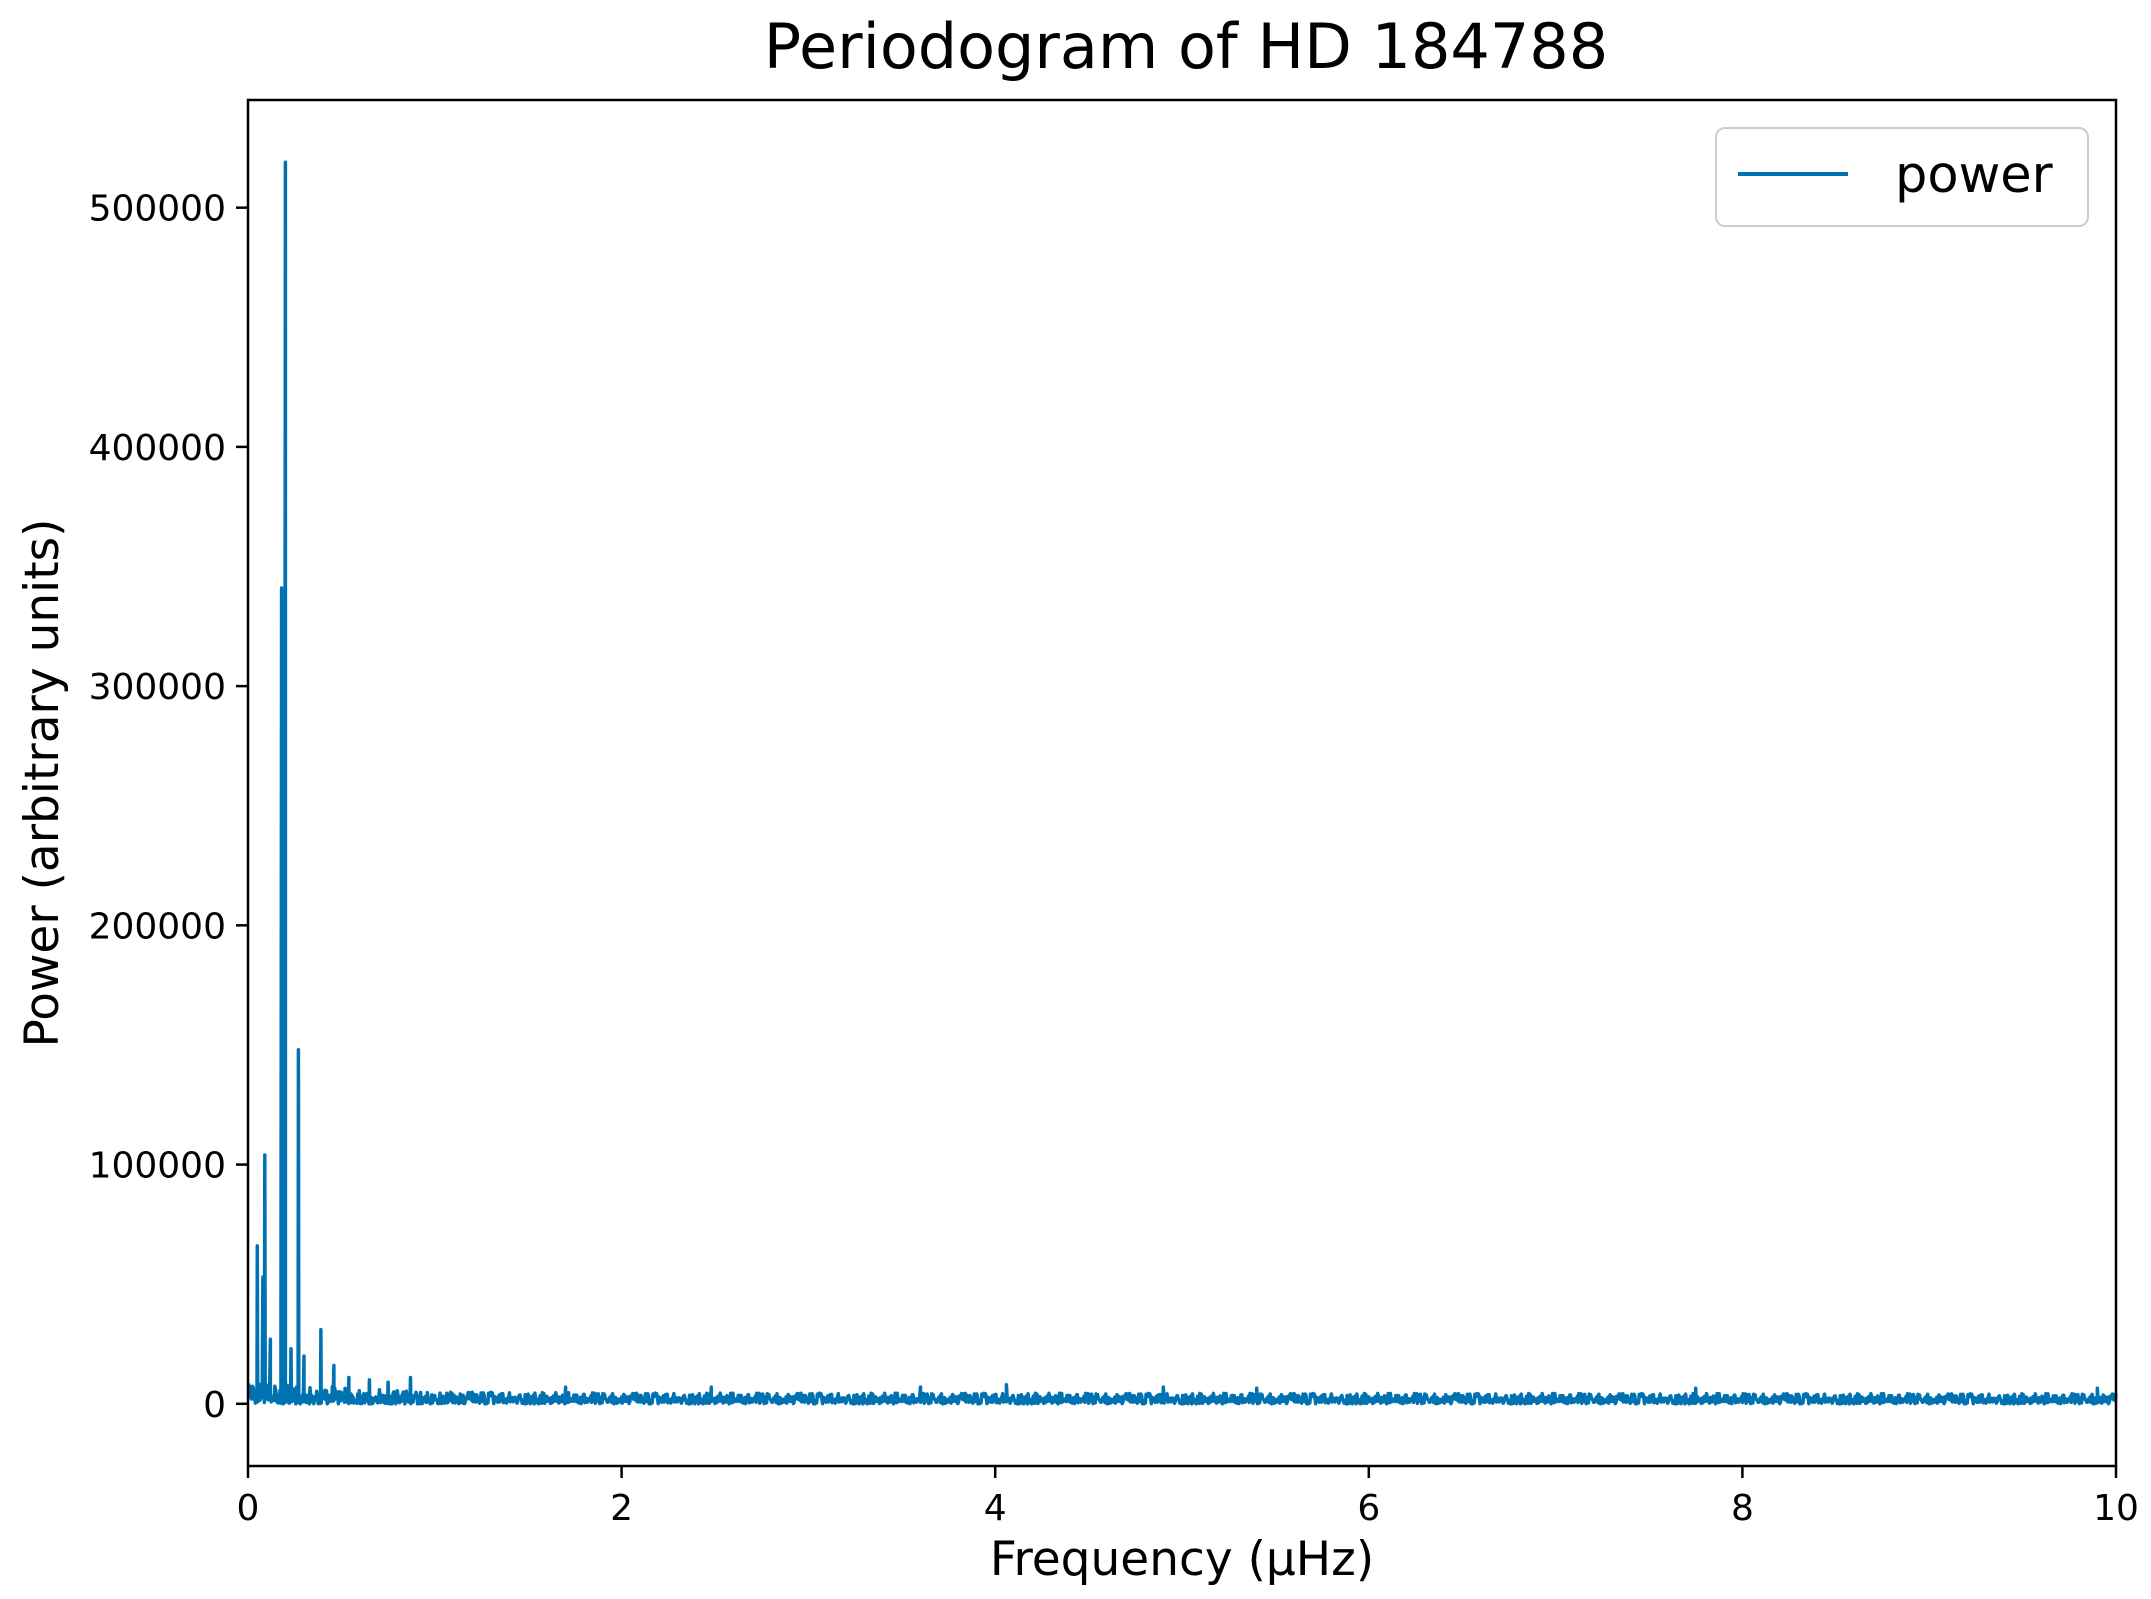  I want to click on y-tick-label: 400000, so click(157, 448).